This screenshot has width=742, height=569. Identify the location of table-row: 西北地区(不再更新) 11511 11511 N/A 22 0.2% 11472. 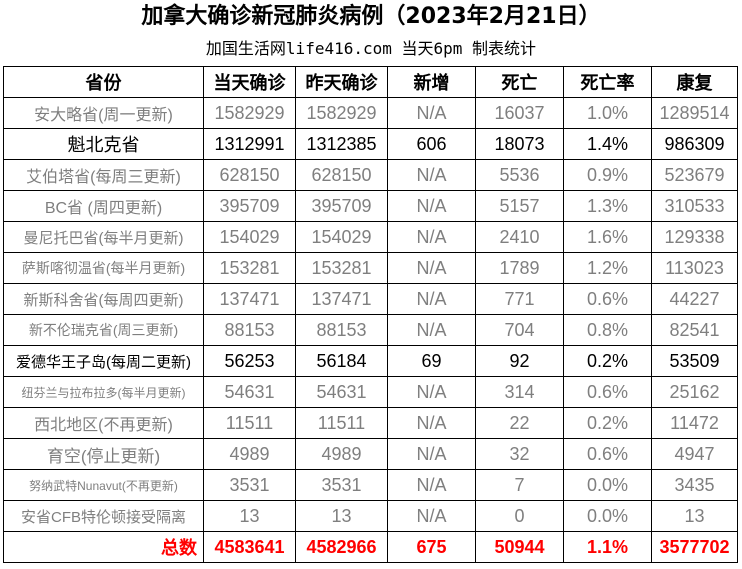
(370, 423).